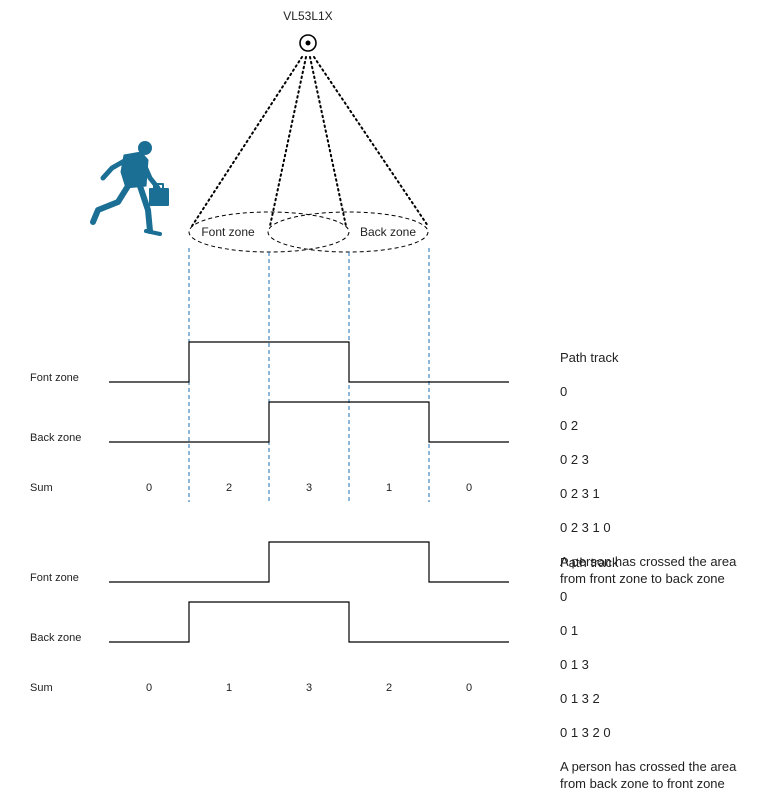  What do you see at coordinates (569, 630) in the screenshot?
I see `path-track-2-step: 0 1` at bounding box center [569, 630].